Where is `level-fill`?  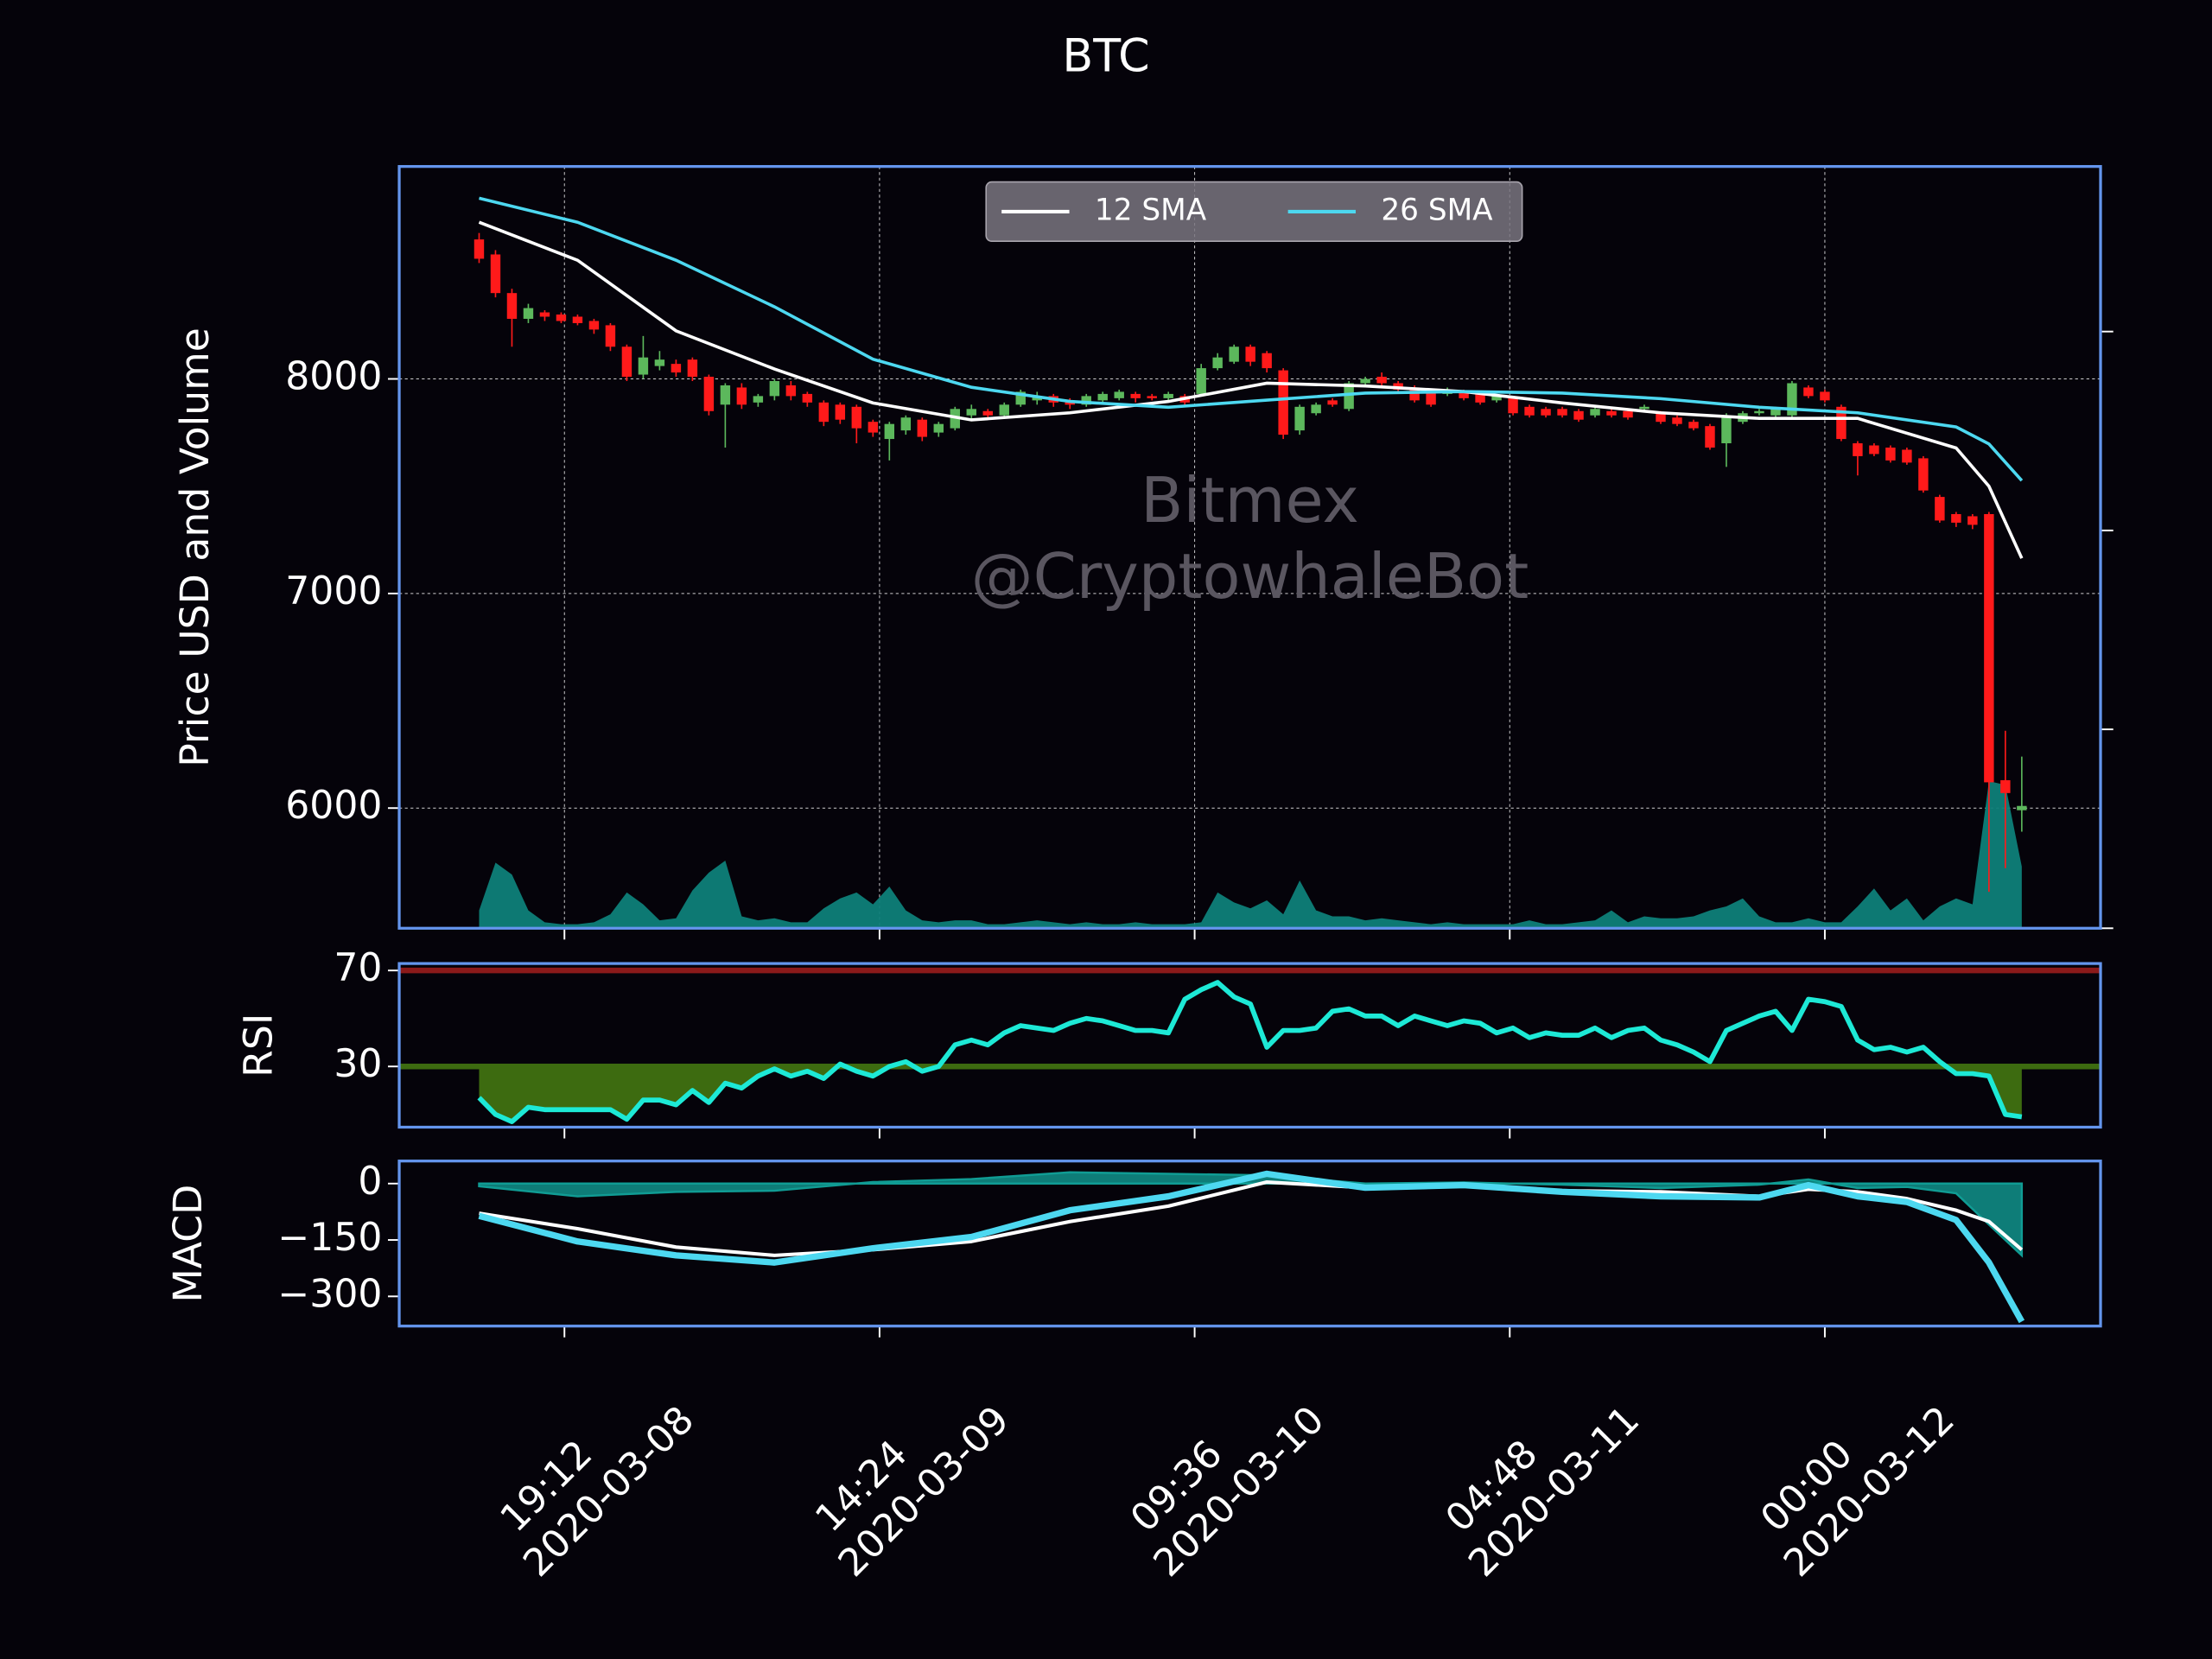
level-fill is located at coordinates (1250, 1094).